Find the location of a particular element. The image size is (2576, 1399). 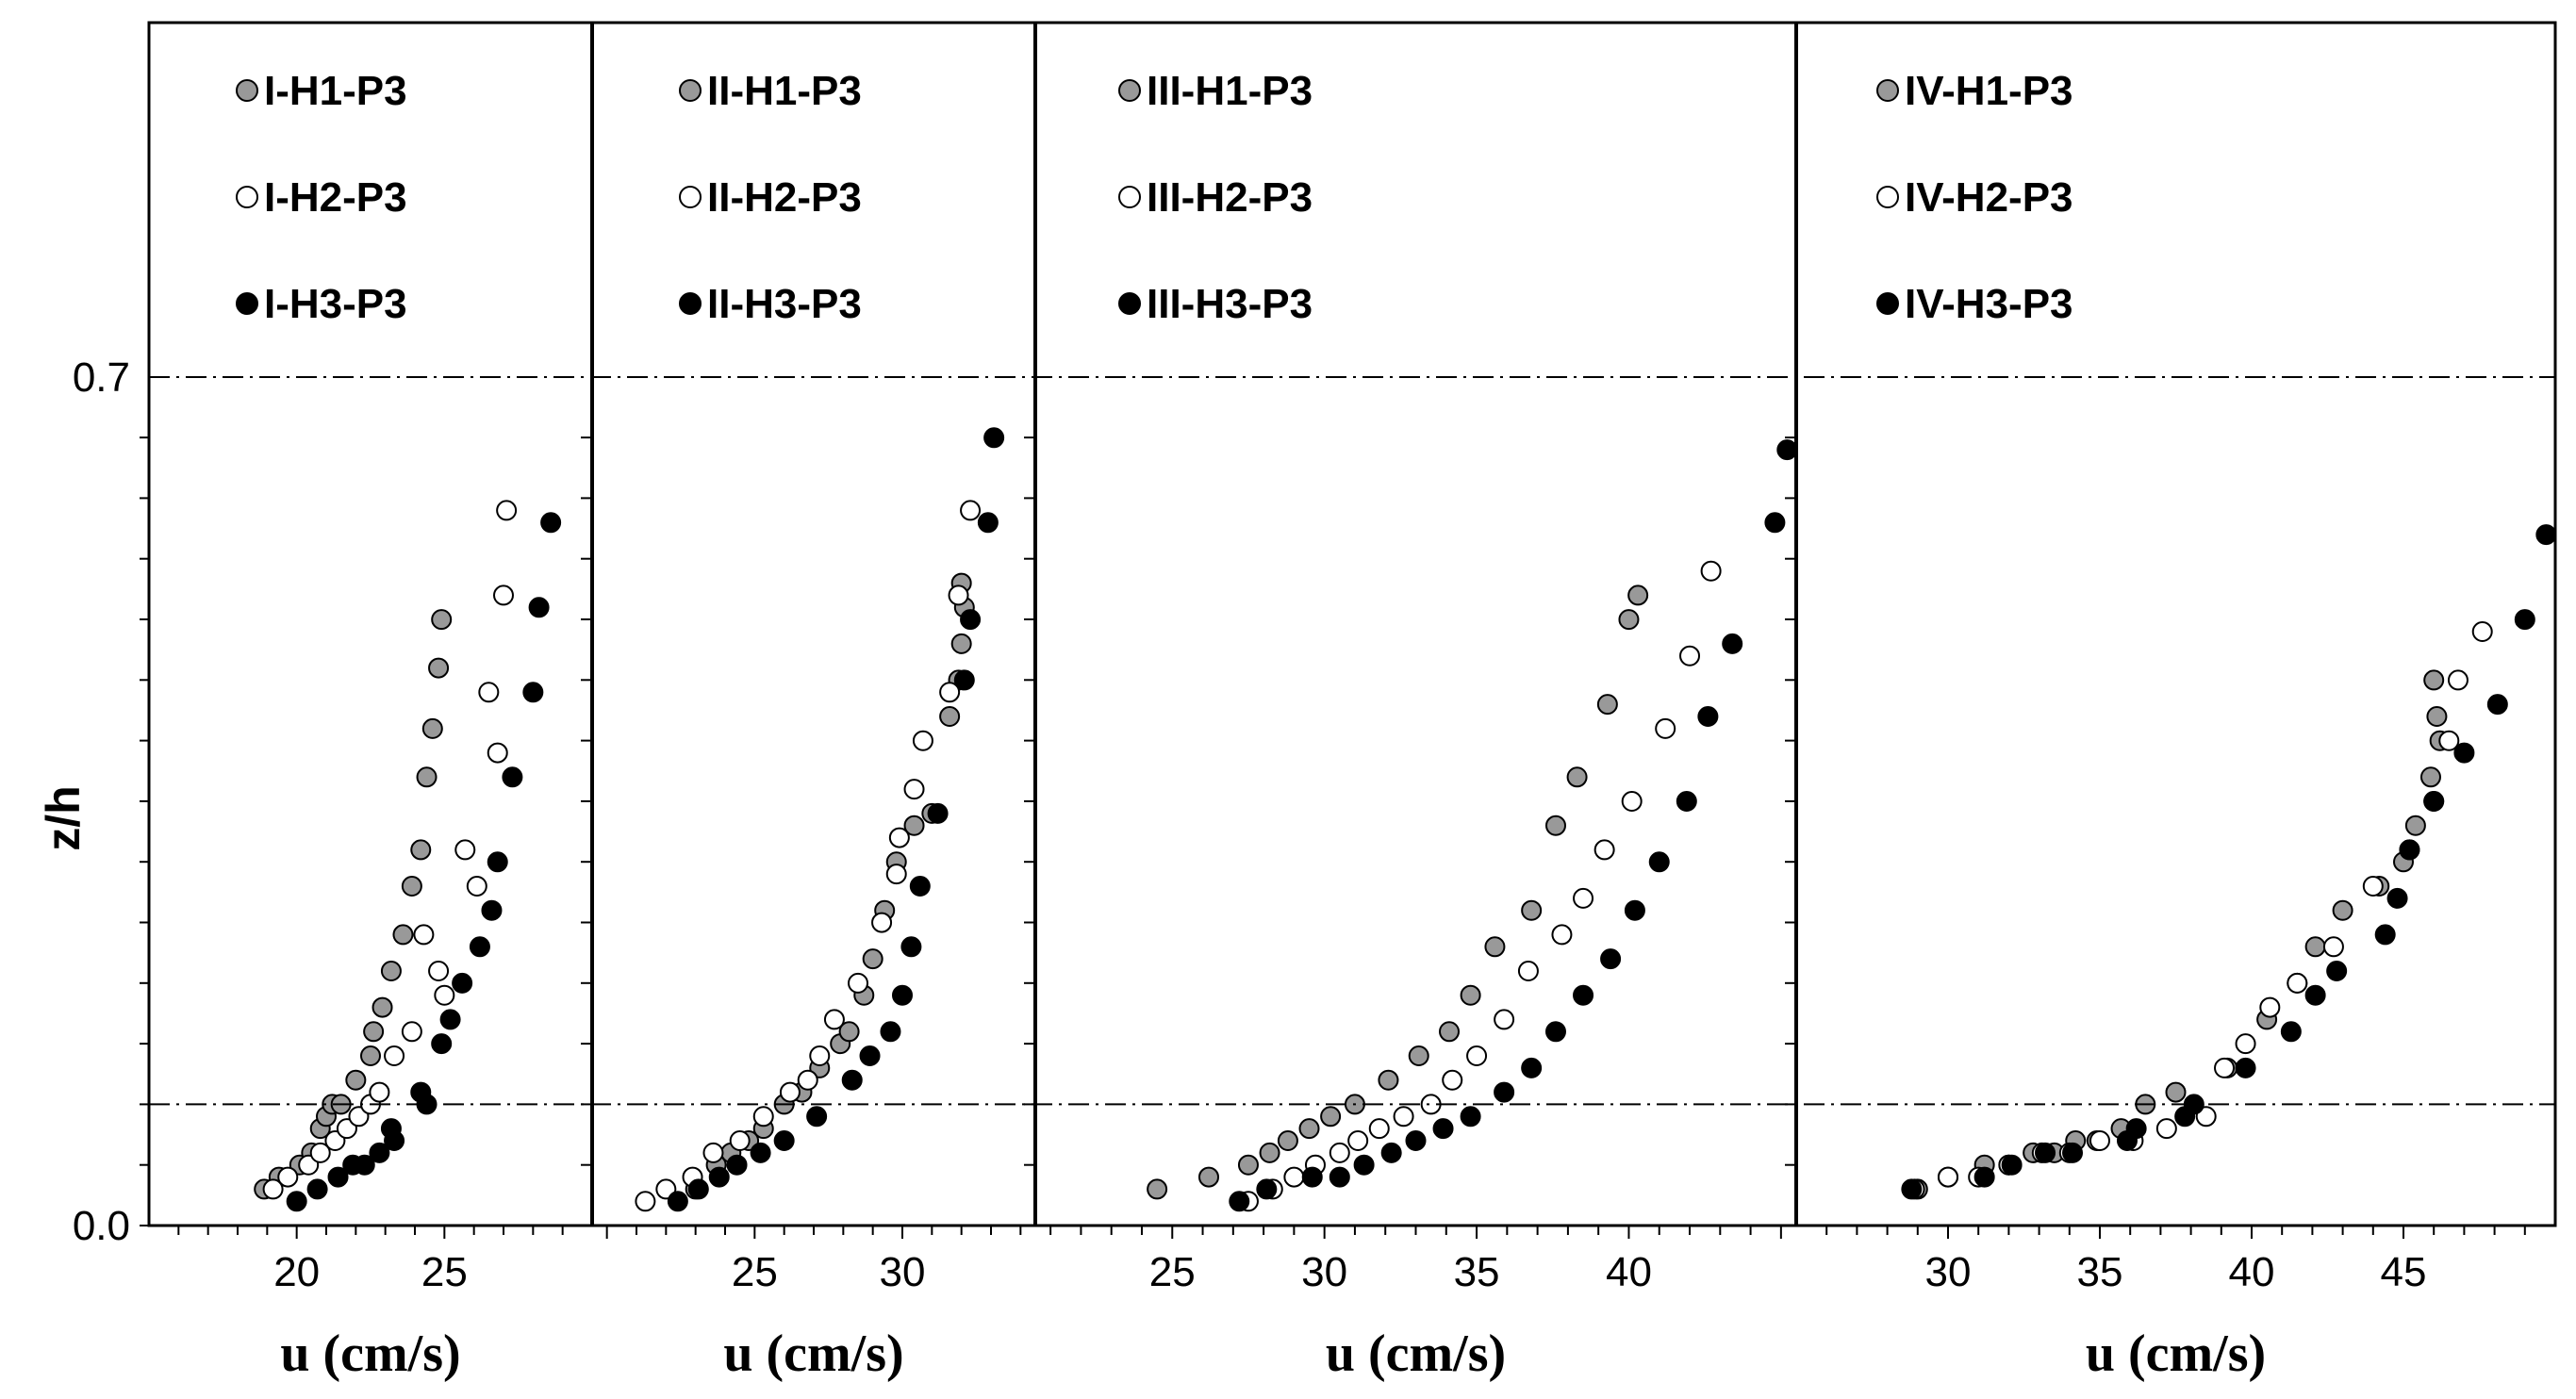

x-tick-label: 25 is located at coordinates (755, 1272).